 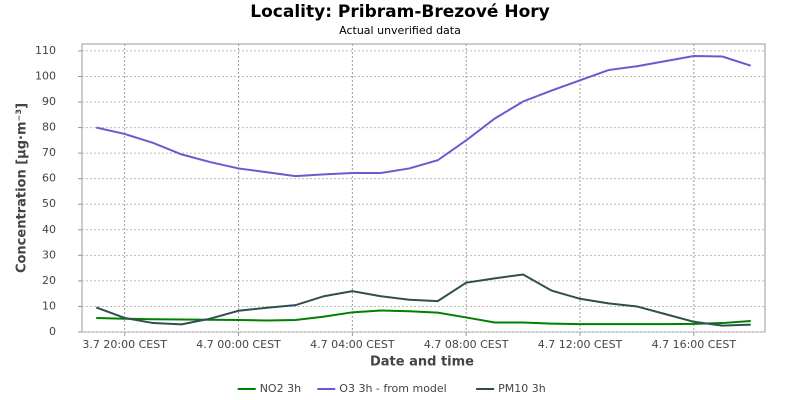 I want to click on y-tick-label: 70, so click(x=49, y=152).